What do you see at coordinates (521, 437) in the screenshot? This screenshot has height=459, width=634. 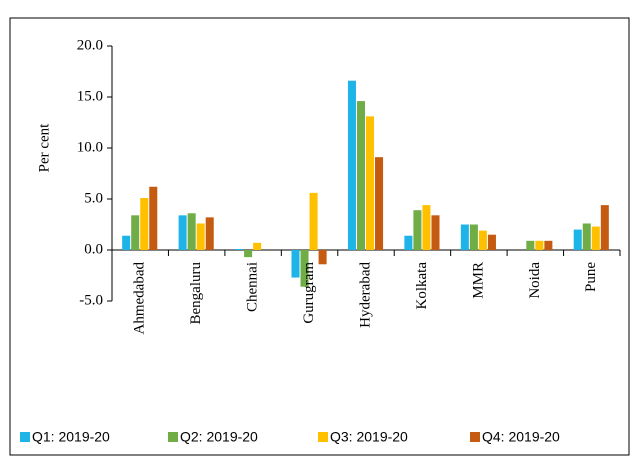 I see `legend-label: Q4: 2019-20` at bounding box center [521, 437].